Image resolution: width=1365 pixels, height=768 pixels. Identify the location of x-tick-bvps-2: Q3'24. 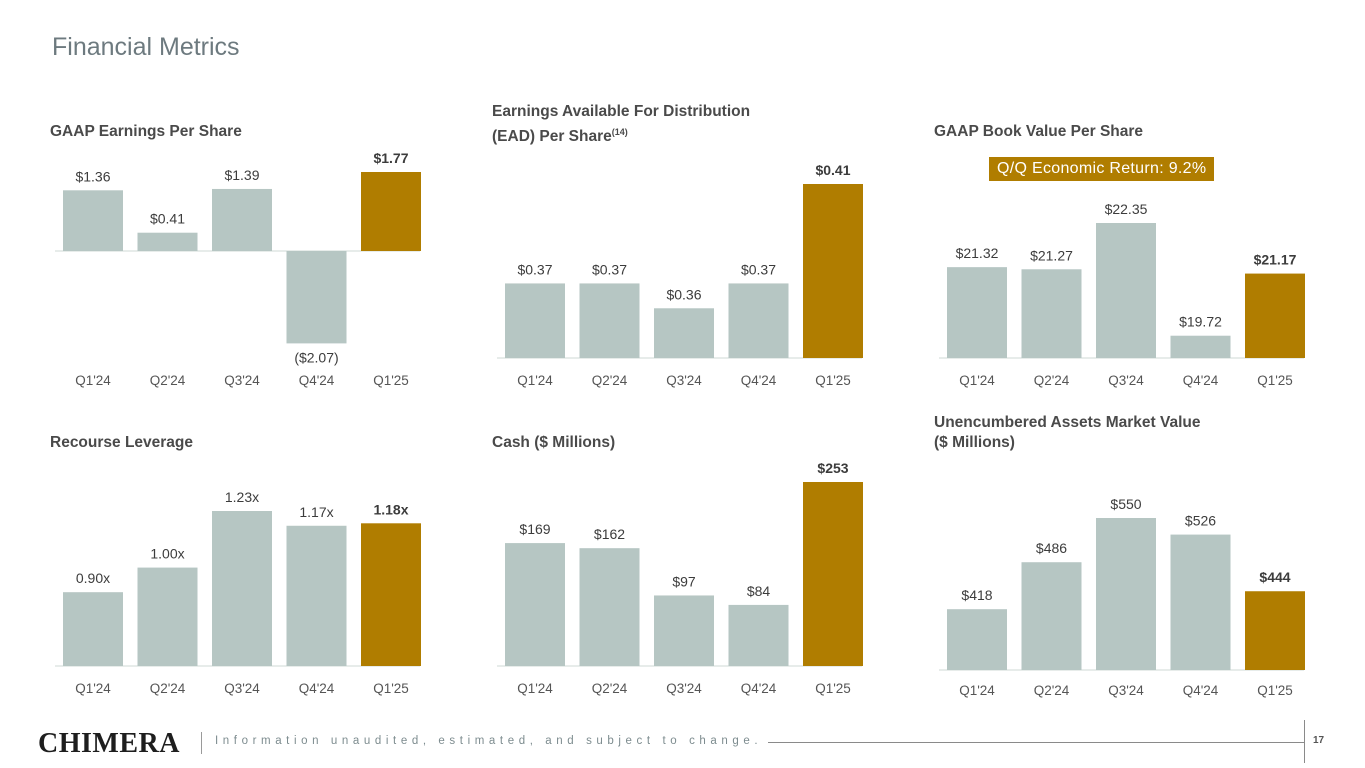
(1126, 380).